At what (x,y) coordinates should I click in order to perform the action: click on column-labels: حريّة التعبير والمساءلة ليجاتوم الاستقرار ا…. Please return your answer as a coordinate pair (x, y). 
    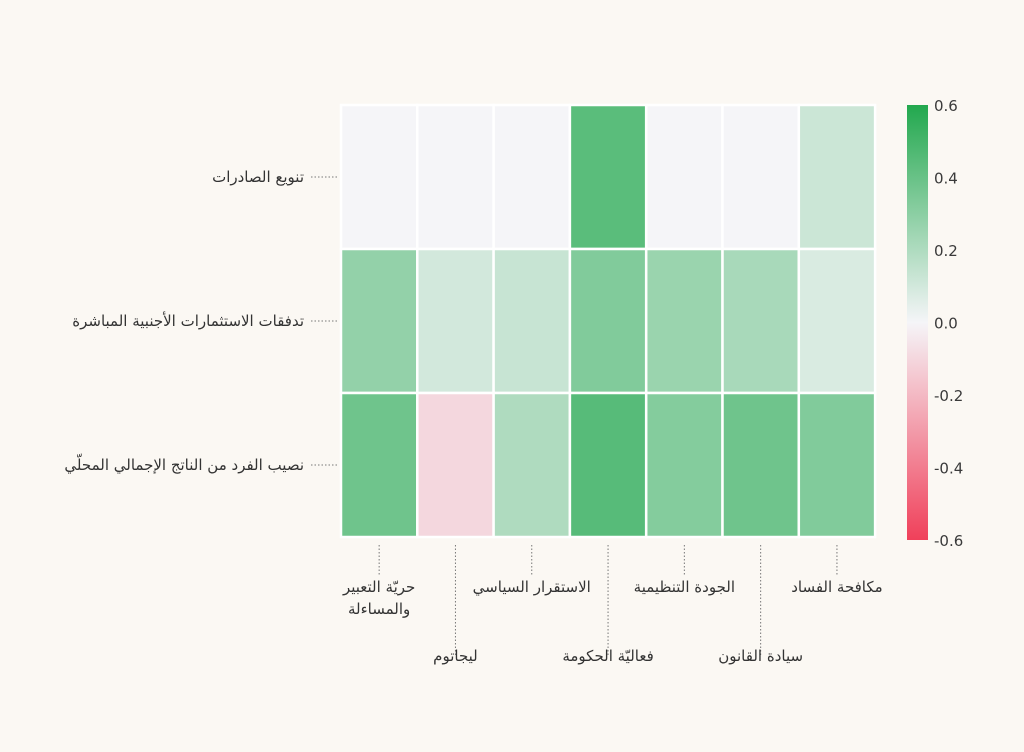
    Looking at the image, I should click on (612, 605).